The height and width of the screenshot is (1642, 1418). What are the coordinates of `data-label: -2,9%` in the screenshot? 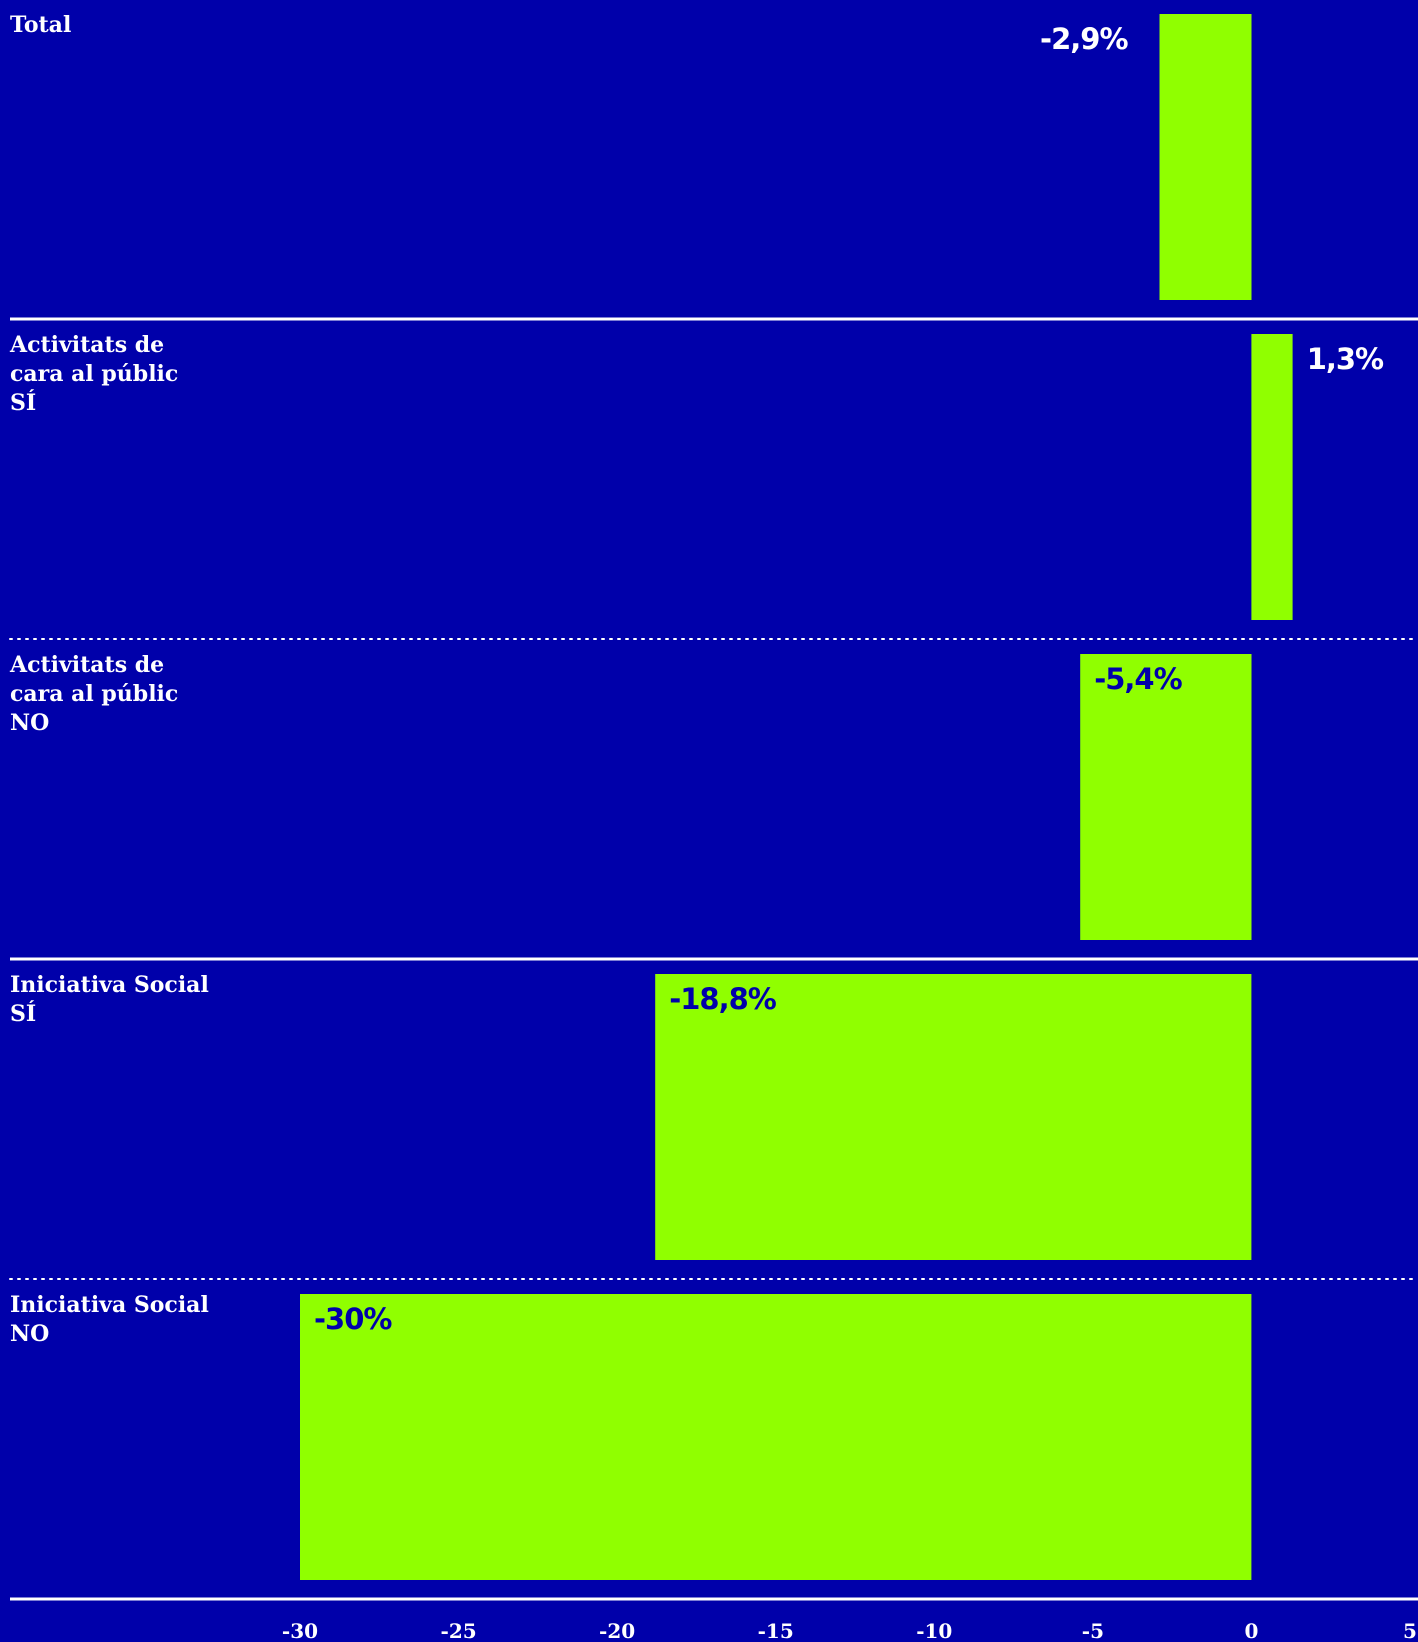 It's located at (1084, 39).